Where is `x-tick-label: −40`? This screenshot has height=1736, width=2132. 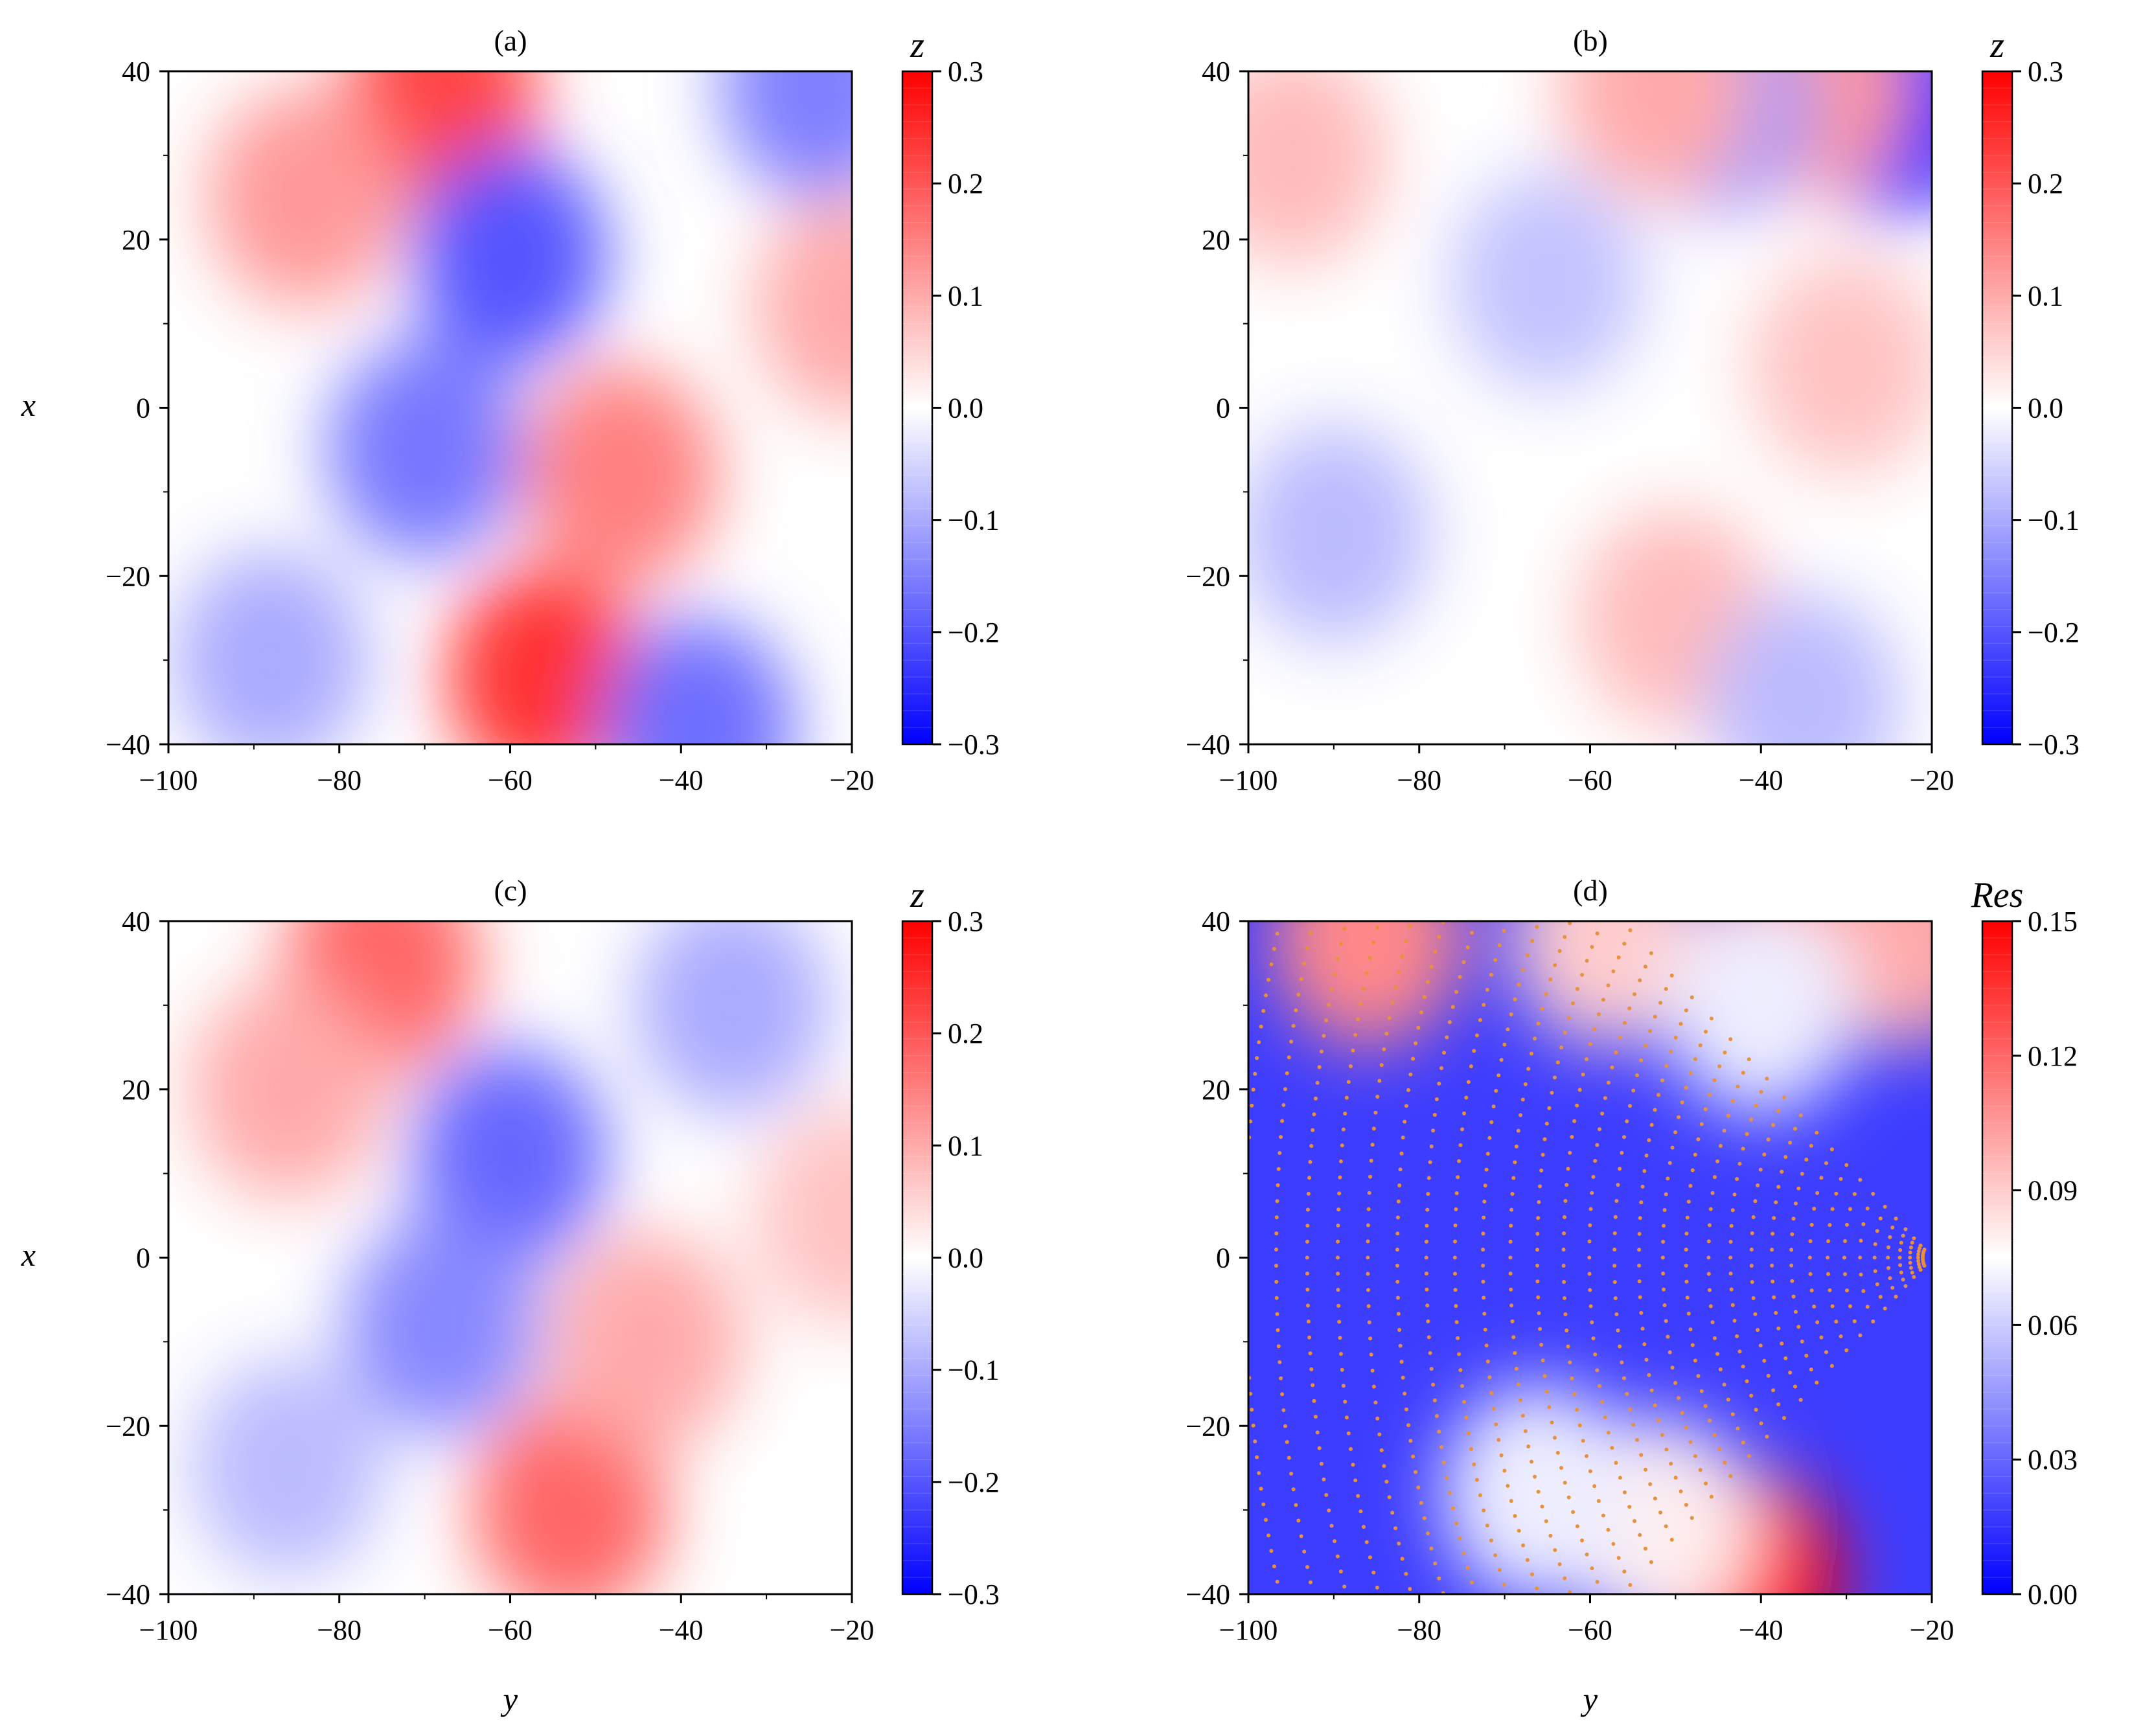 x-tick-label: −40 is located at coordinates (1761, 780).